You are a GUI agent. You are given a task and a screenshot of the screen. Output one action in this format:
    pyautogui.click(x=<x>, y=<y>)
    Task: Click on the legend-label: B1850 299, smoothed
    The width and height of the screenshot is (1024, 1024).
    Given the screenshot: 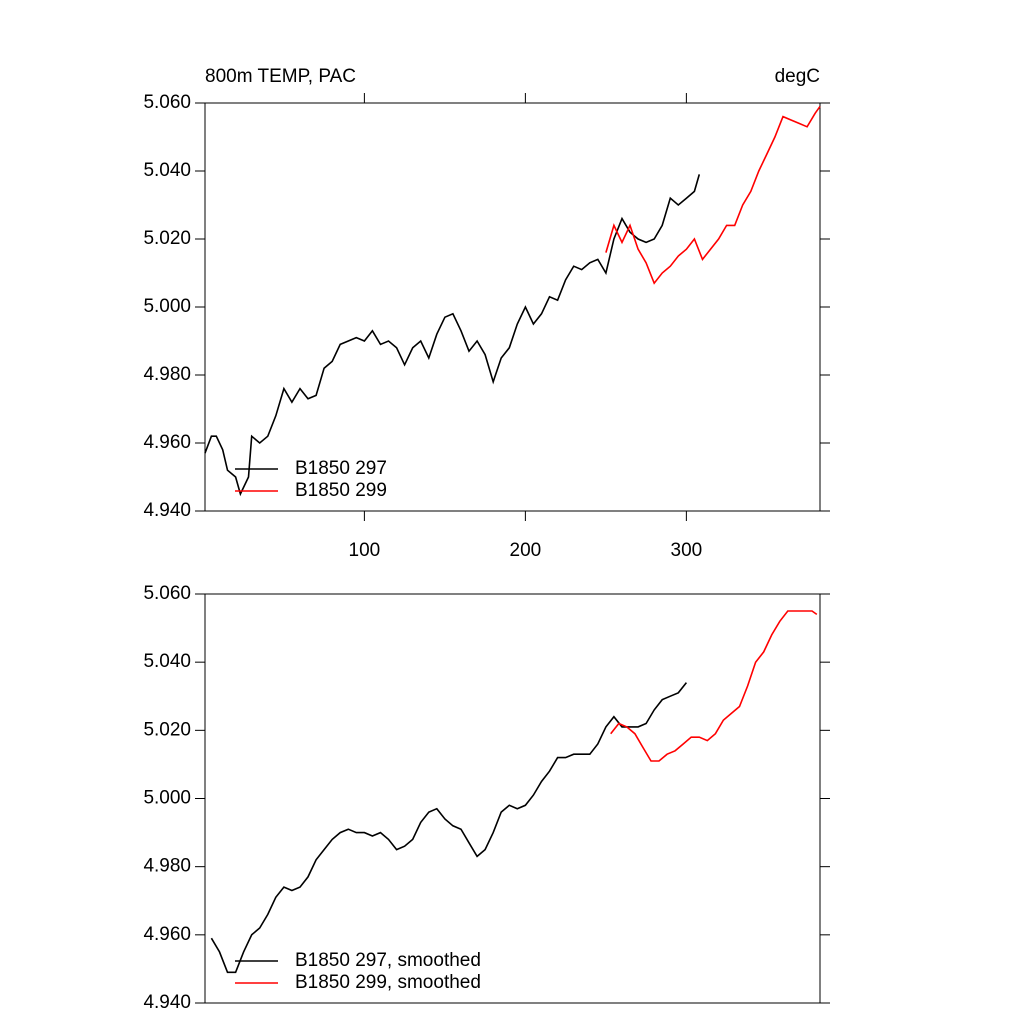 What is the action you would take?
    pyautogui.click(x=388, y=982)
    